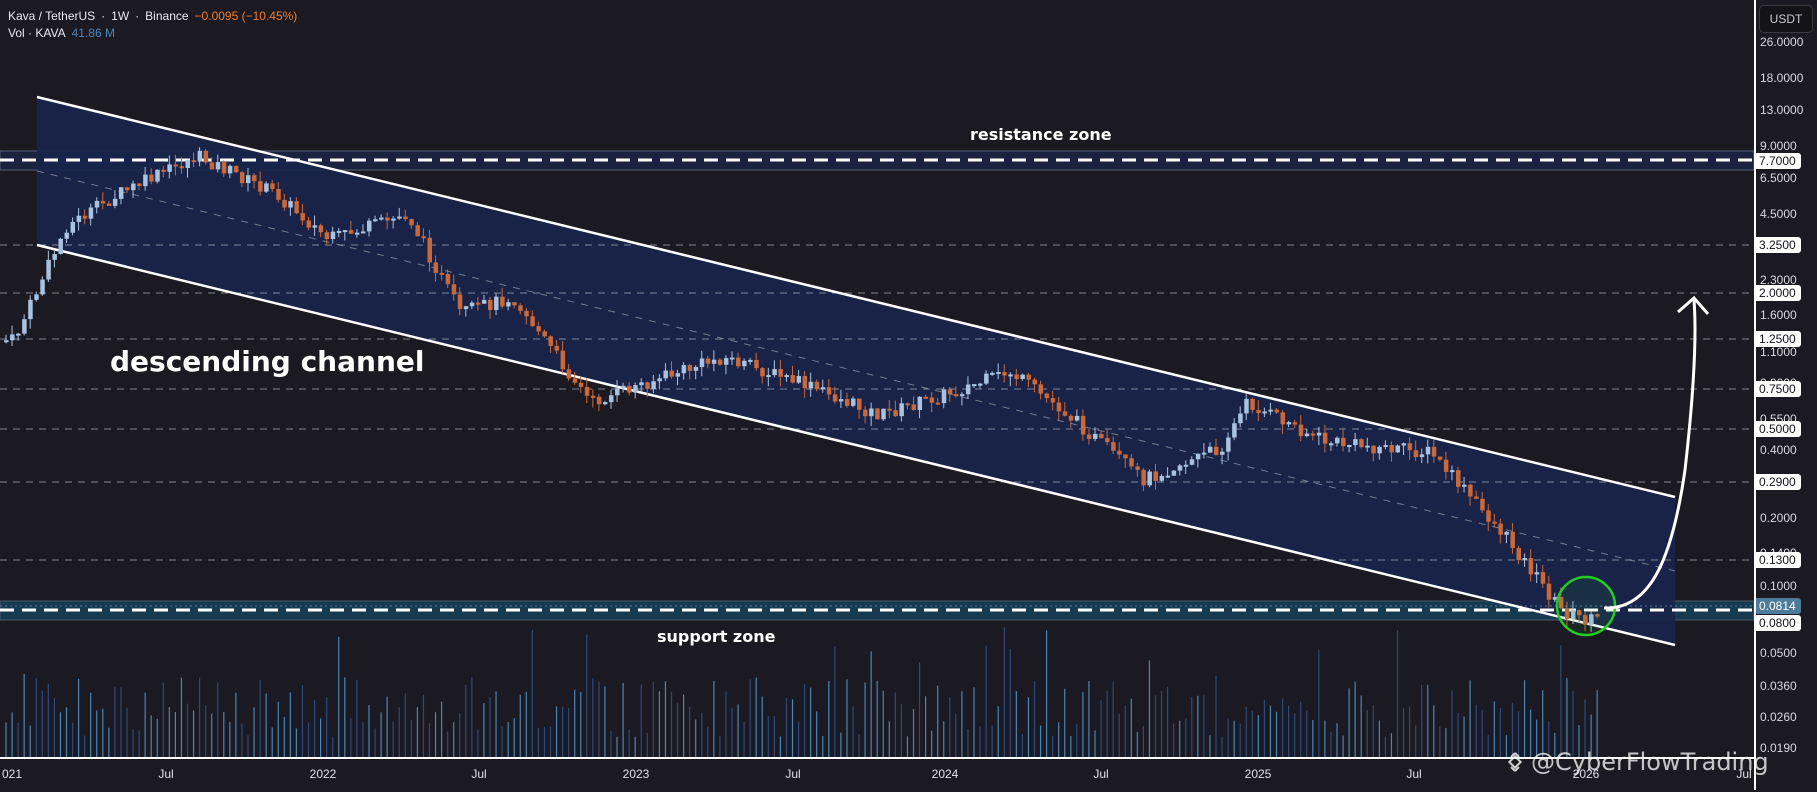 The image size is (1817, 792). What do you see at coordinates (1778, 717) in the screenshot?
I see `price-tick: 0.0260` at bounding box center [1778, 717].